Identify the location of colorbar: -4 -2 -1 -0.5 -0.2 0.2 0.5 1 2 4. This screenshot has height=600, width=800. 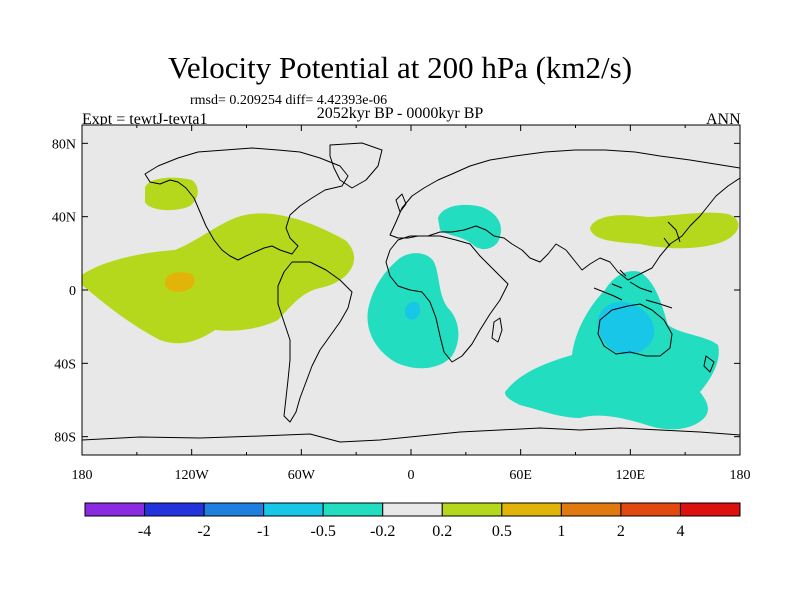
(412, 521).